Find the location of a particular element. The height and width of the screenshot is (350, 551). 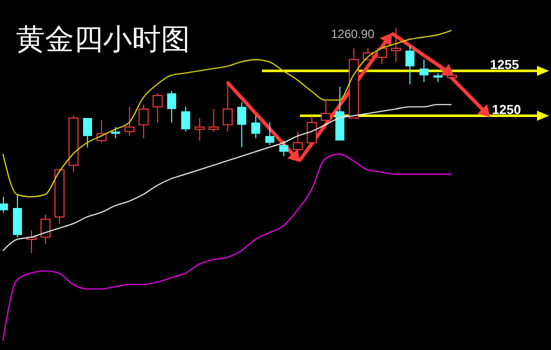

text: 1250 is located at coordinates (506, 109).